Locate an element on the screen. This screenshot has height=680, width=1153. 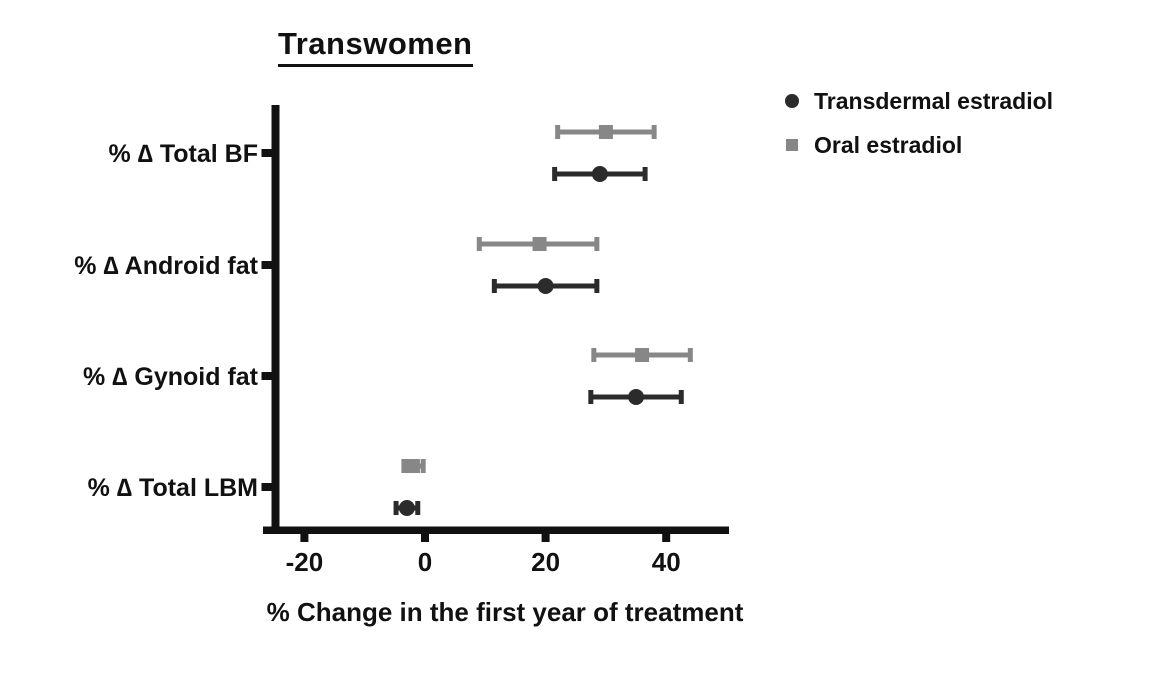
legend-label-oral: Oral estradiol is located at coordinates (888, 144).